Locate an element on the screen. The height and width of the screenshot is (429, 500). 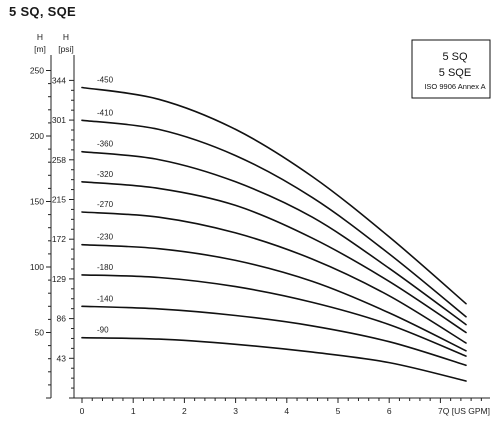
legend-frame is located at coordinates (451, 69).